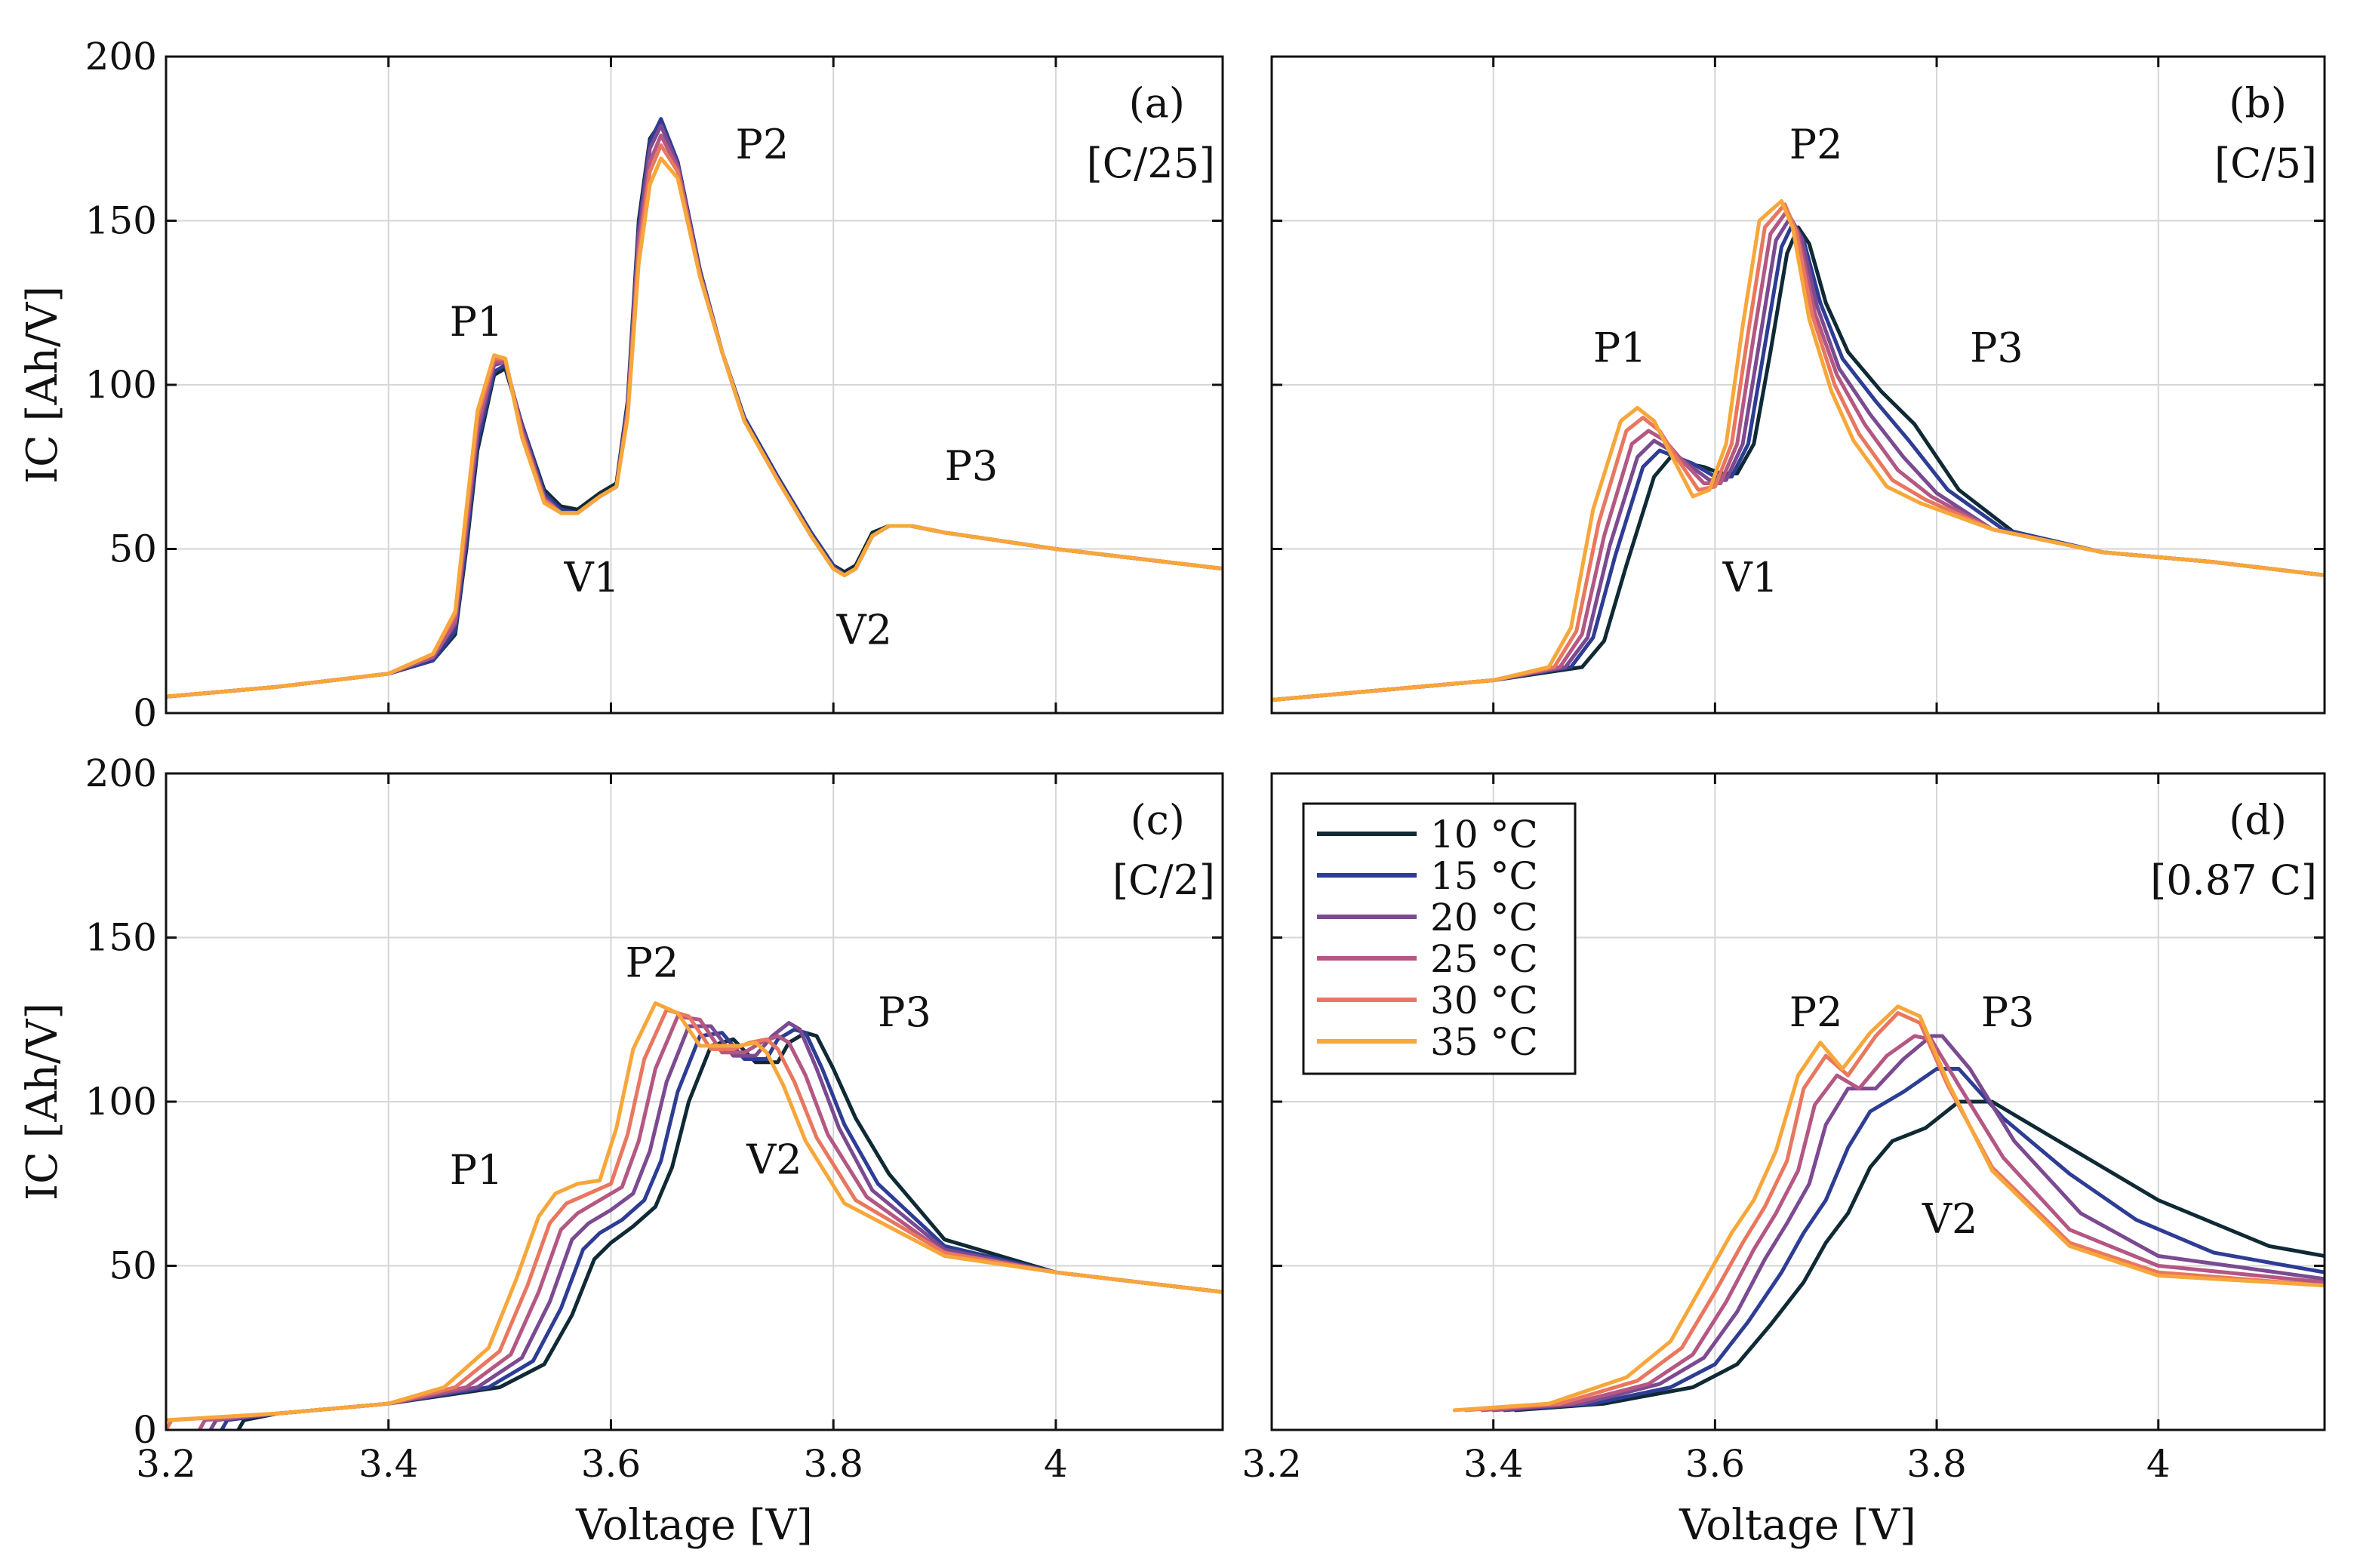 The width and height of the screenshot is (2354, 1568). Describe the element at coordinates (1163, 880) in the screenshot. I see `panel-rate: [C/2]` at that location.